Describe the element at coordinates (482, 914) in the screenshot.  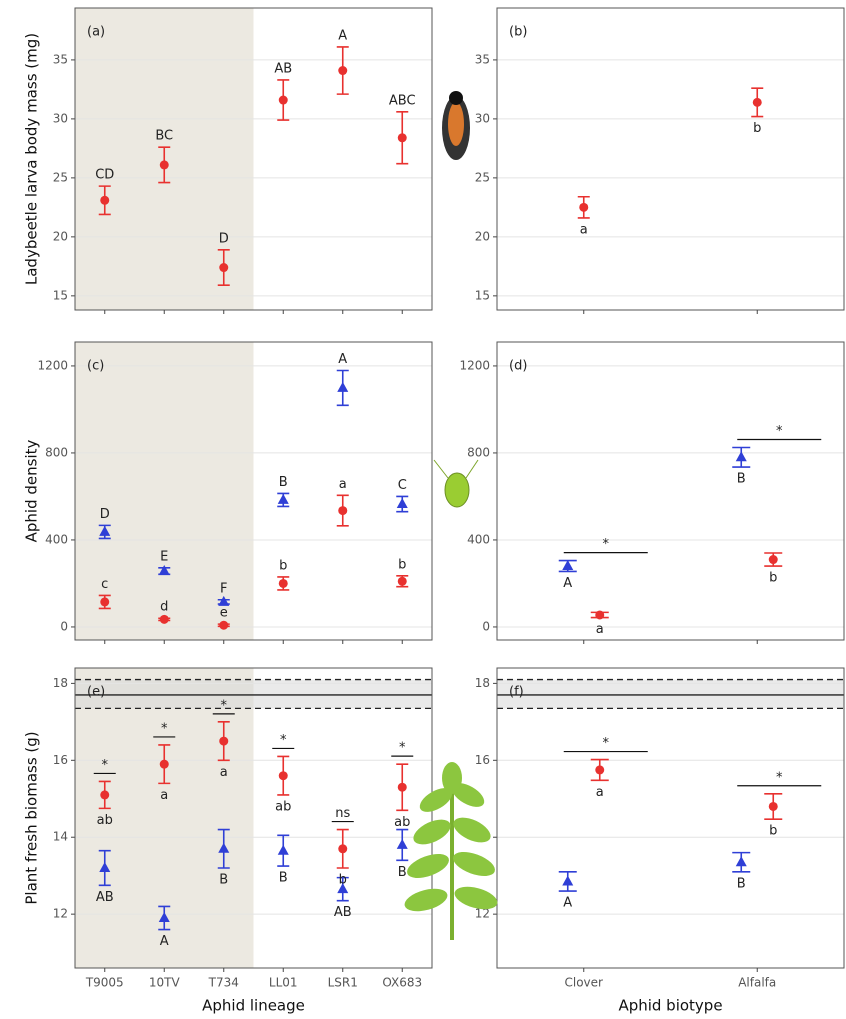
I see `y-tick-label: 12` at that location.